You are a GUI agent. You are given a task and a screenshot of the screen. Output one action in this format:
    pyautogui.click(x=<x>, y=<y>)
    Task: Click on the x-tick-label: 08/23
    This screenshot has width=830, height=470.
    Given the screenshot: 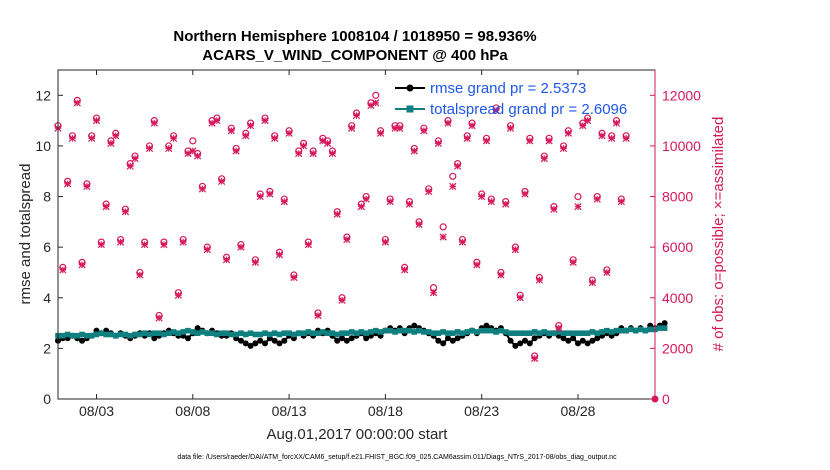 What is the action you would take?
    pyautogui.click(x=481, y=411)
    